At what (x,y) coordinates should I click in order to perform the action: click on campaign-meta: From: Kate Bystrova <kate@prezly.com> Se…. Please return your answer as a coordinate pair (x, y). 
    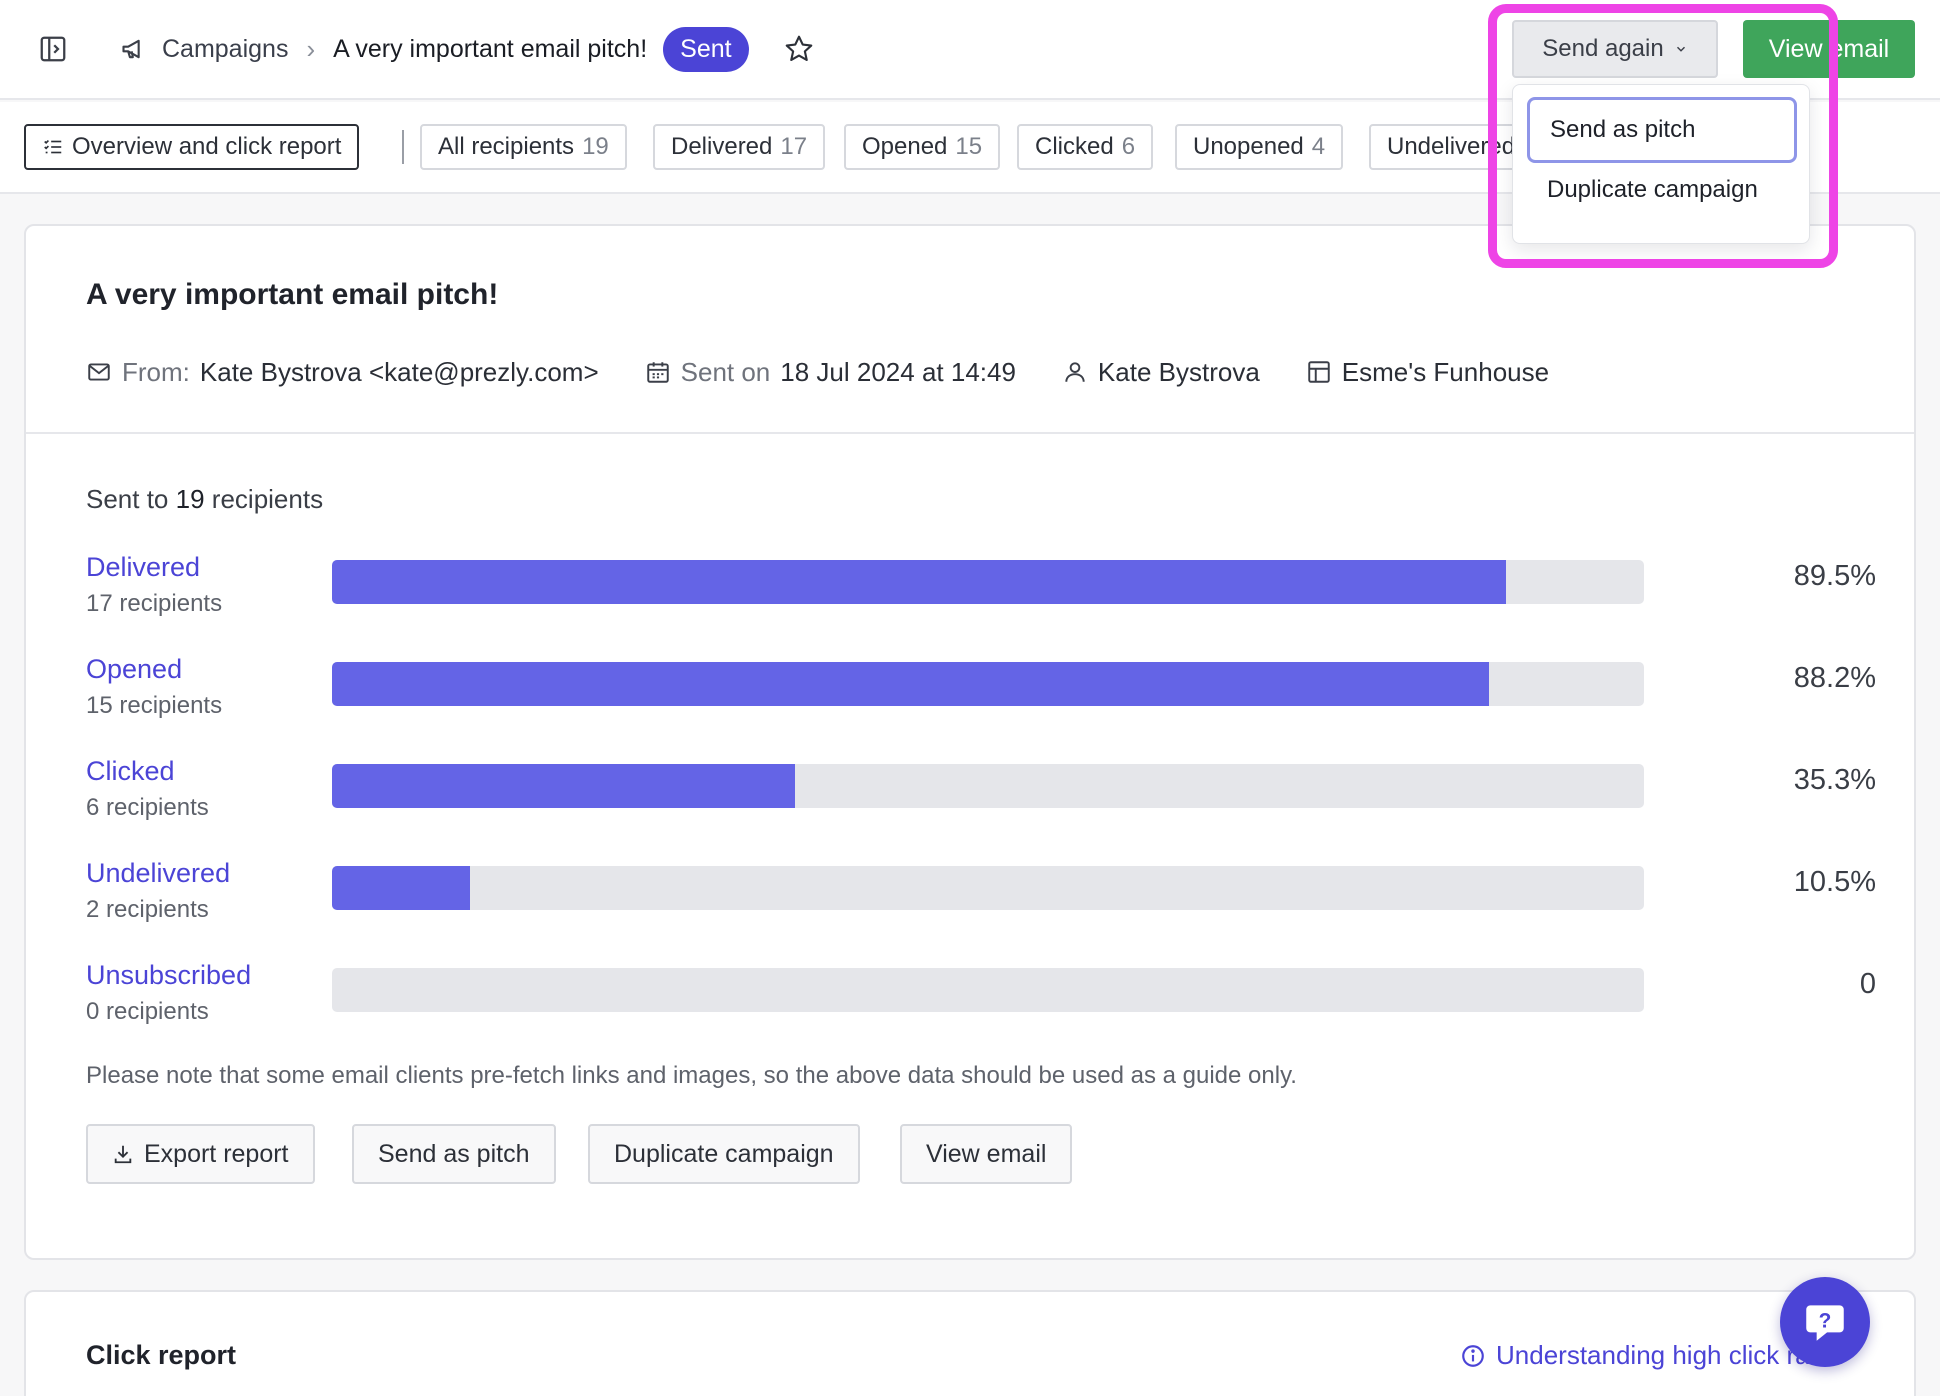
    Looking at the image, I should click on (840, 372).